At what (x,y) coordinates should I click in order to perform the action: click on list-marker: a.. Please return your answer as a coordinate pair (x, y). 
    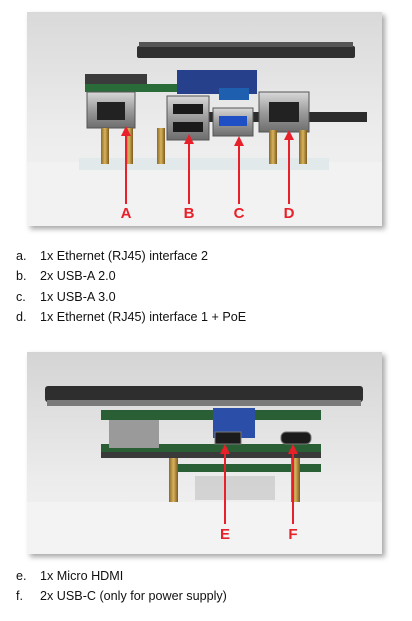
    Looking at the image, I should click on (21, 256).